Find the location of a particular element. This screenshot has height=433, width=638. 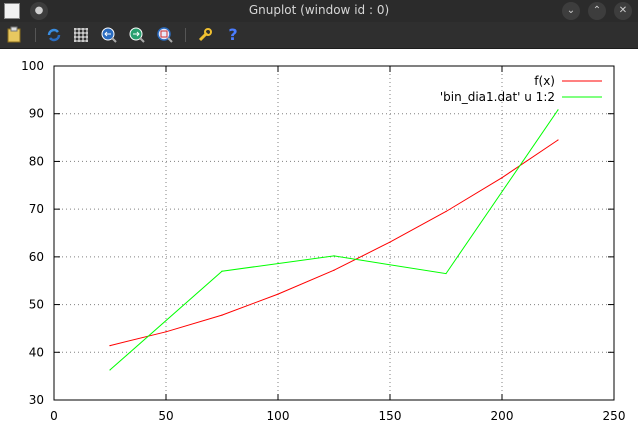

next-zoom-button is located at coordinates (137, 35).